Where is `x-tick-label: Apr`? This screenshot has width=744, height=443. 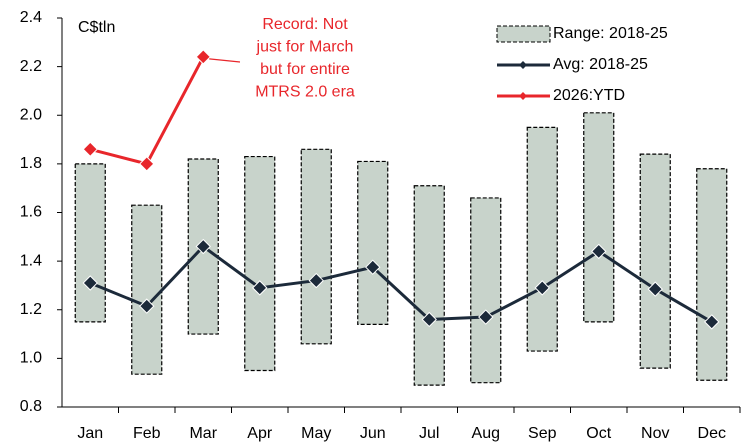 x-tick-label: Apr is located at coordinates (260, 433).